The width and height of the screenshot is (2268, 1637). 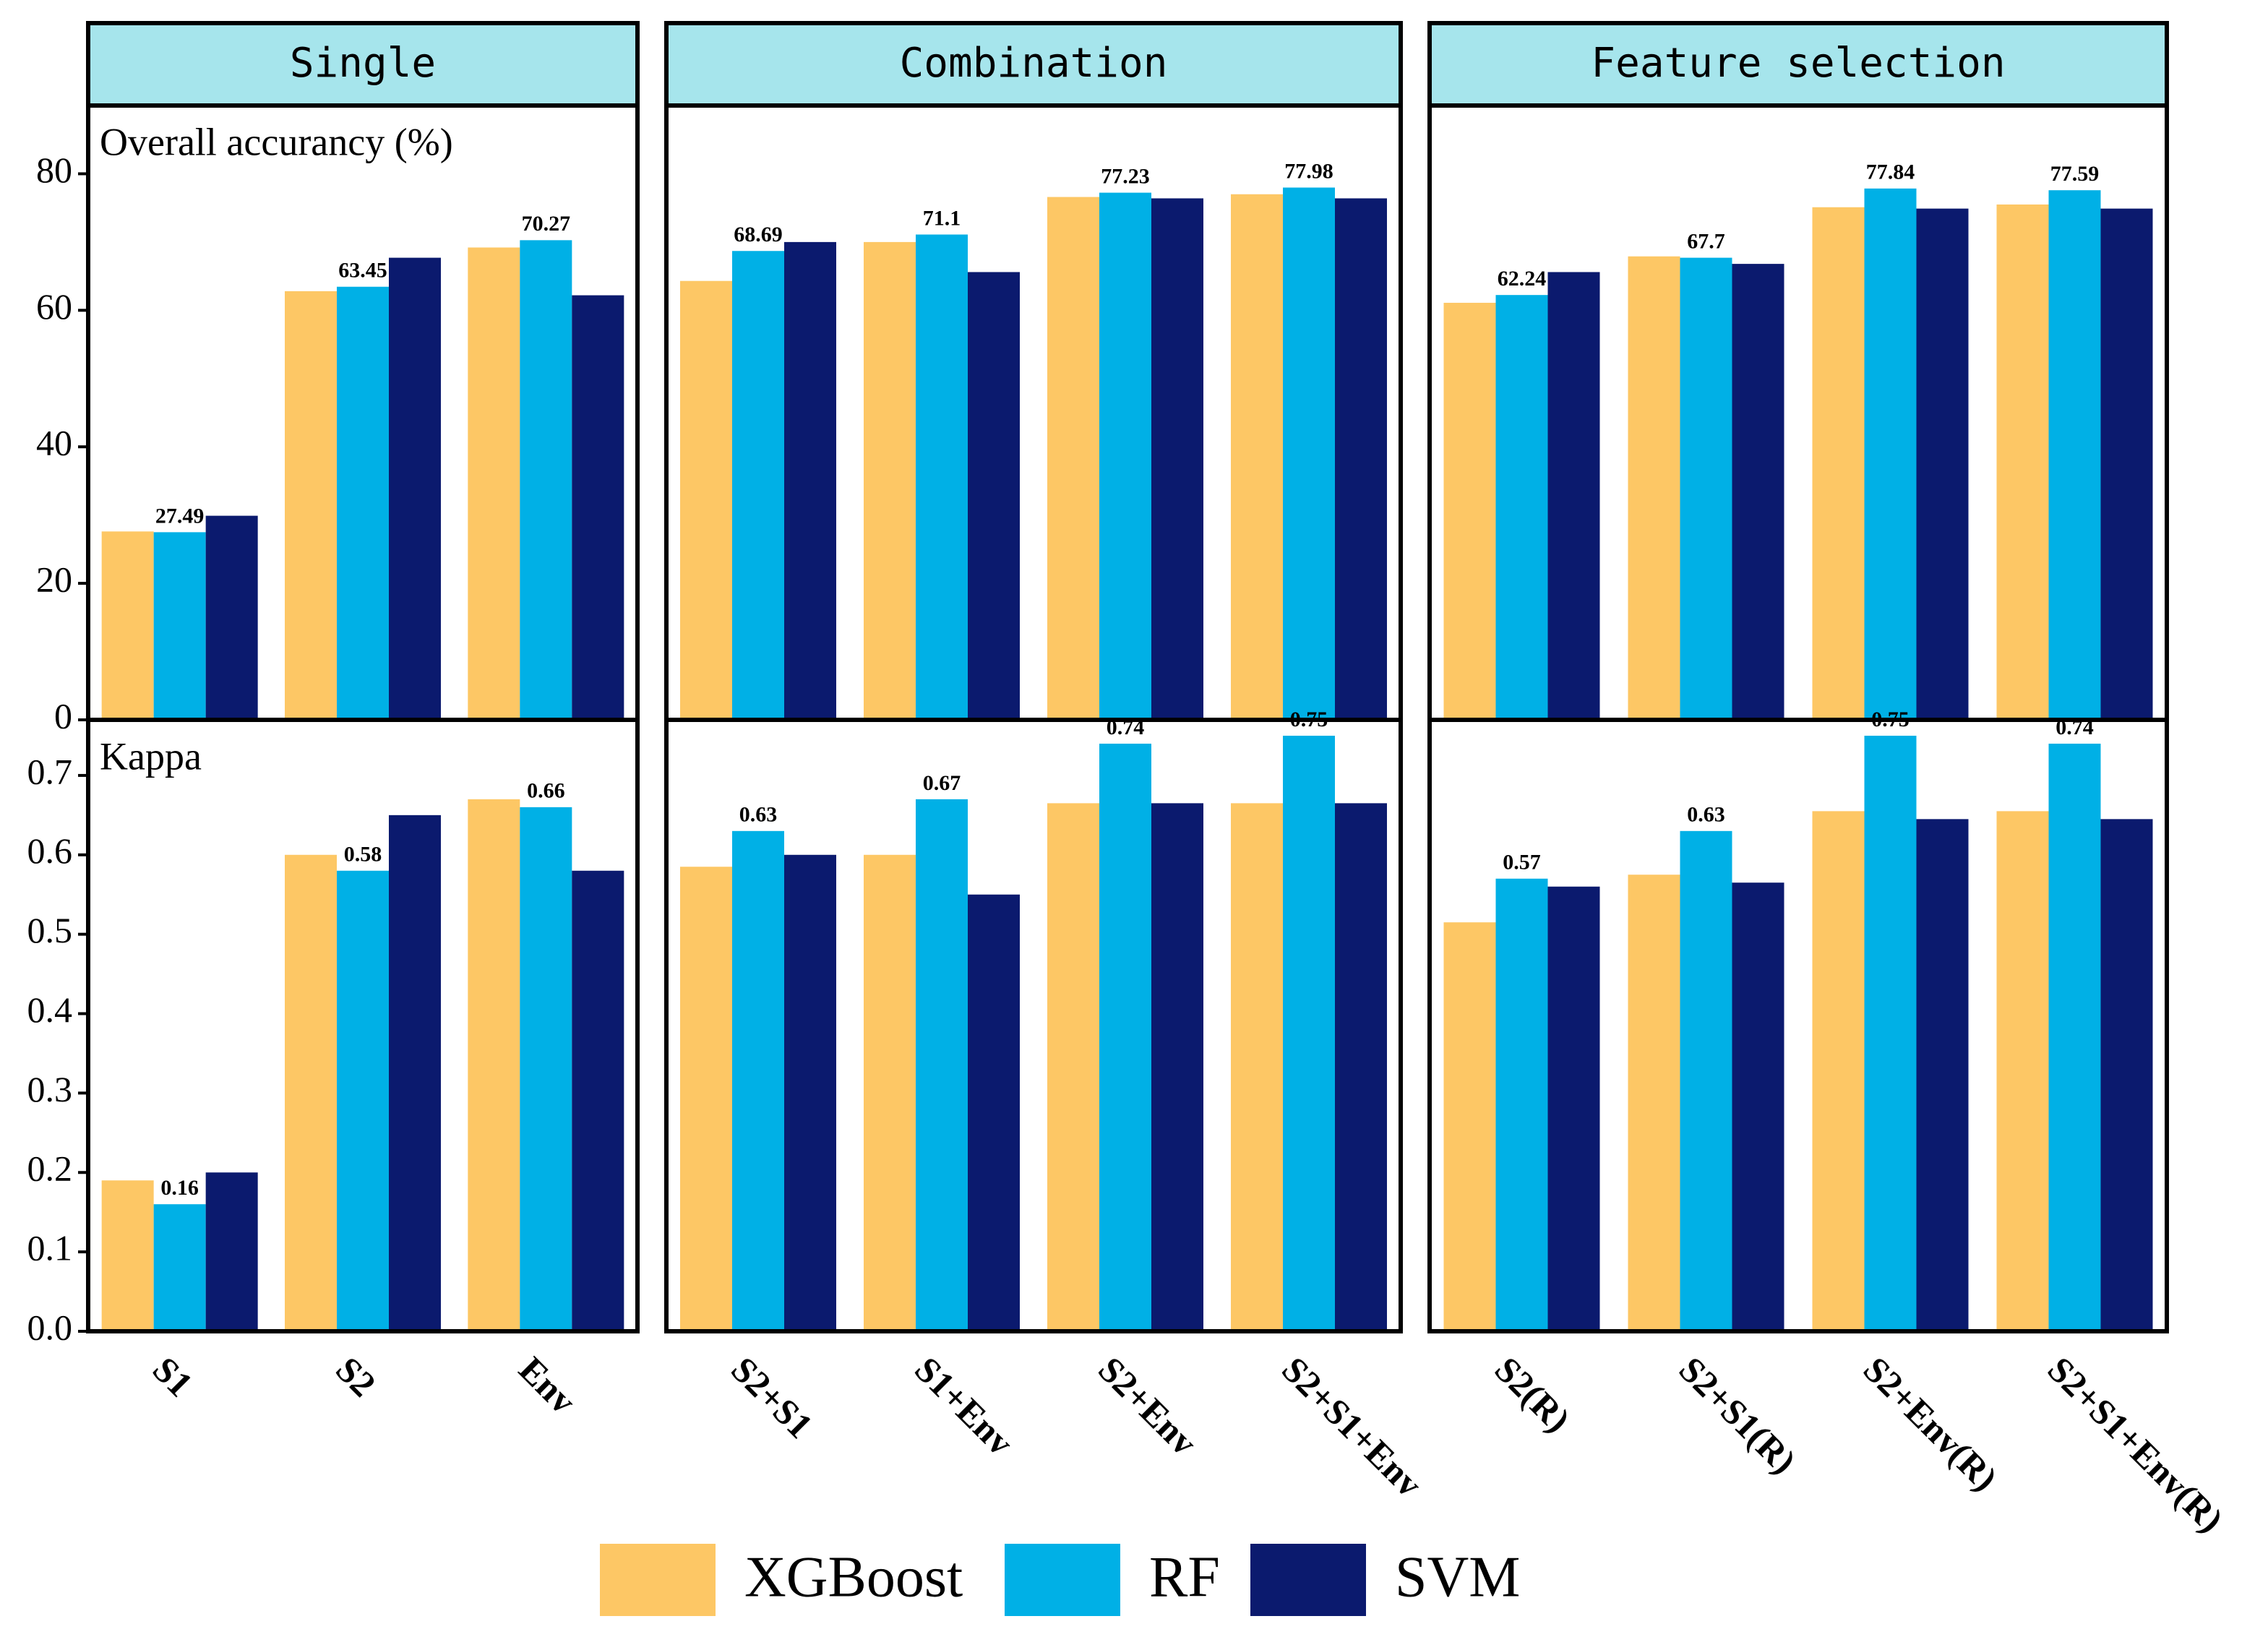 I want to click on data-label: 0.58, so click(x=363, y=855).